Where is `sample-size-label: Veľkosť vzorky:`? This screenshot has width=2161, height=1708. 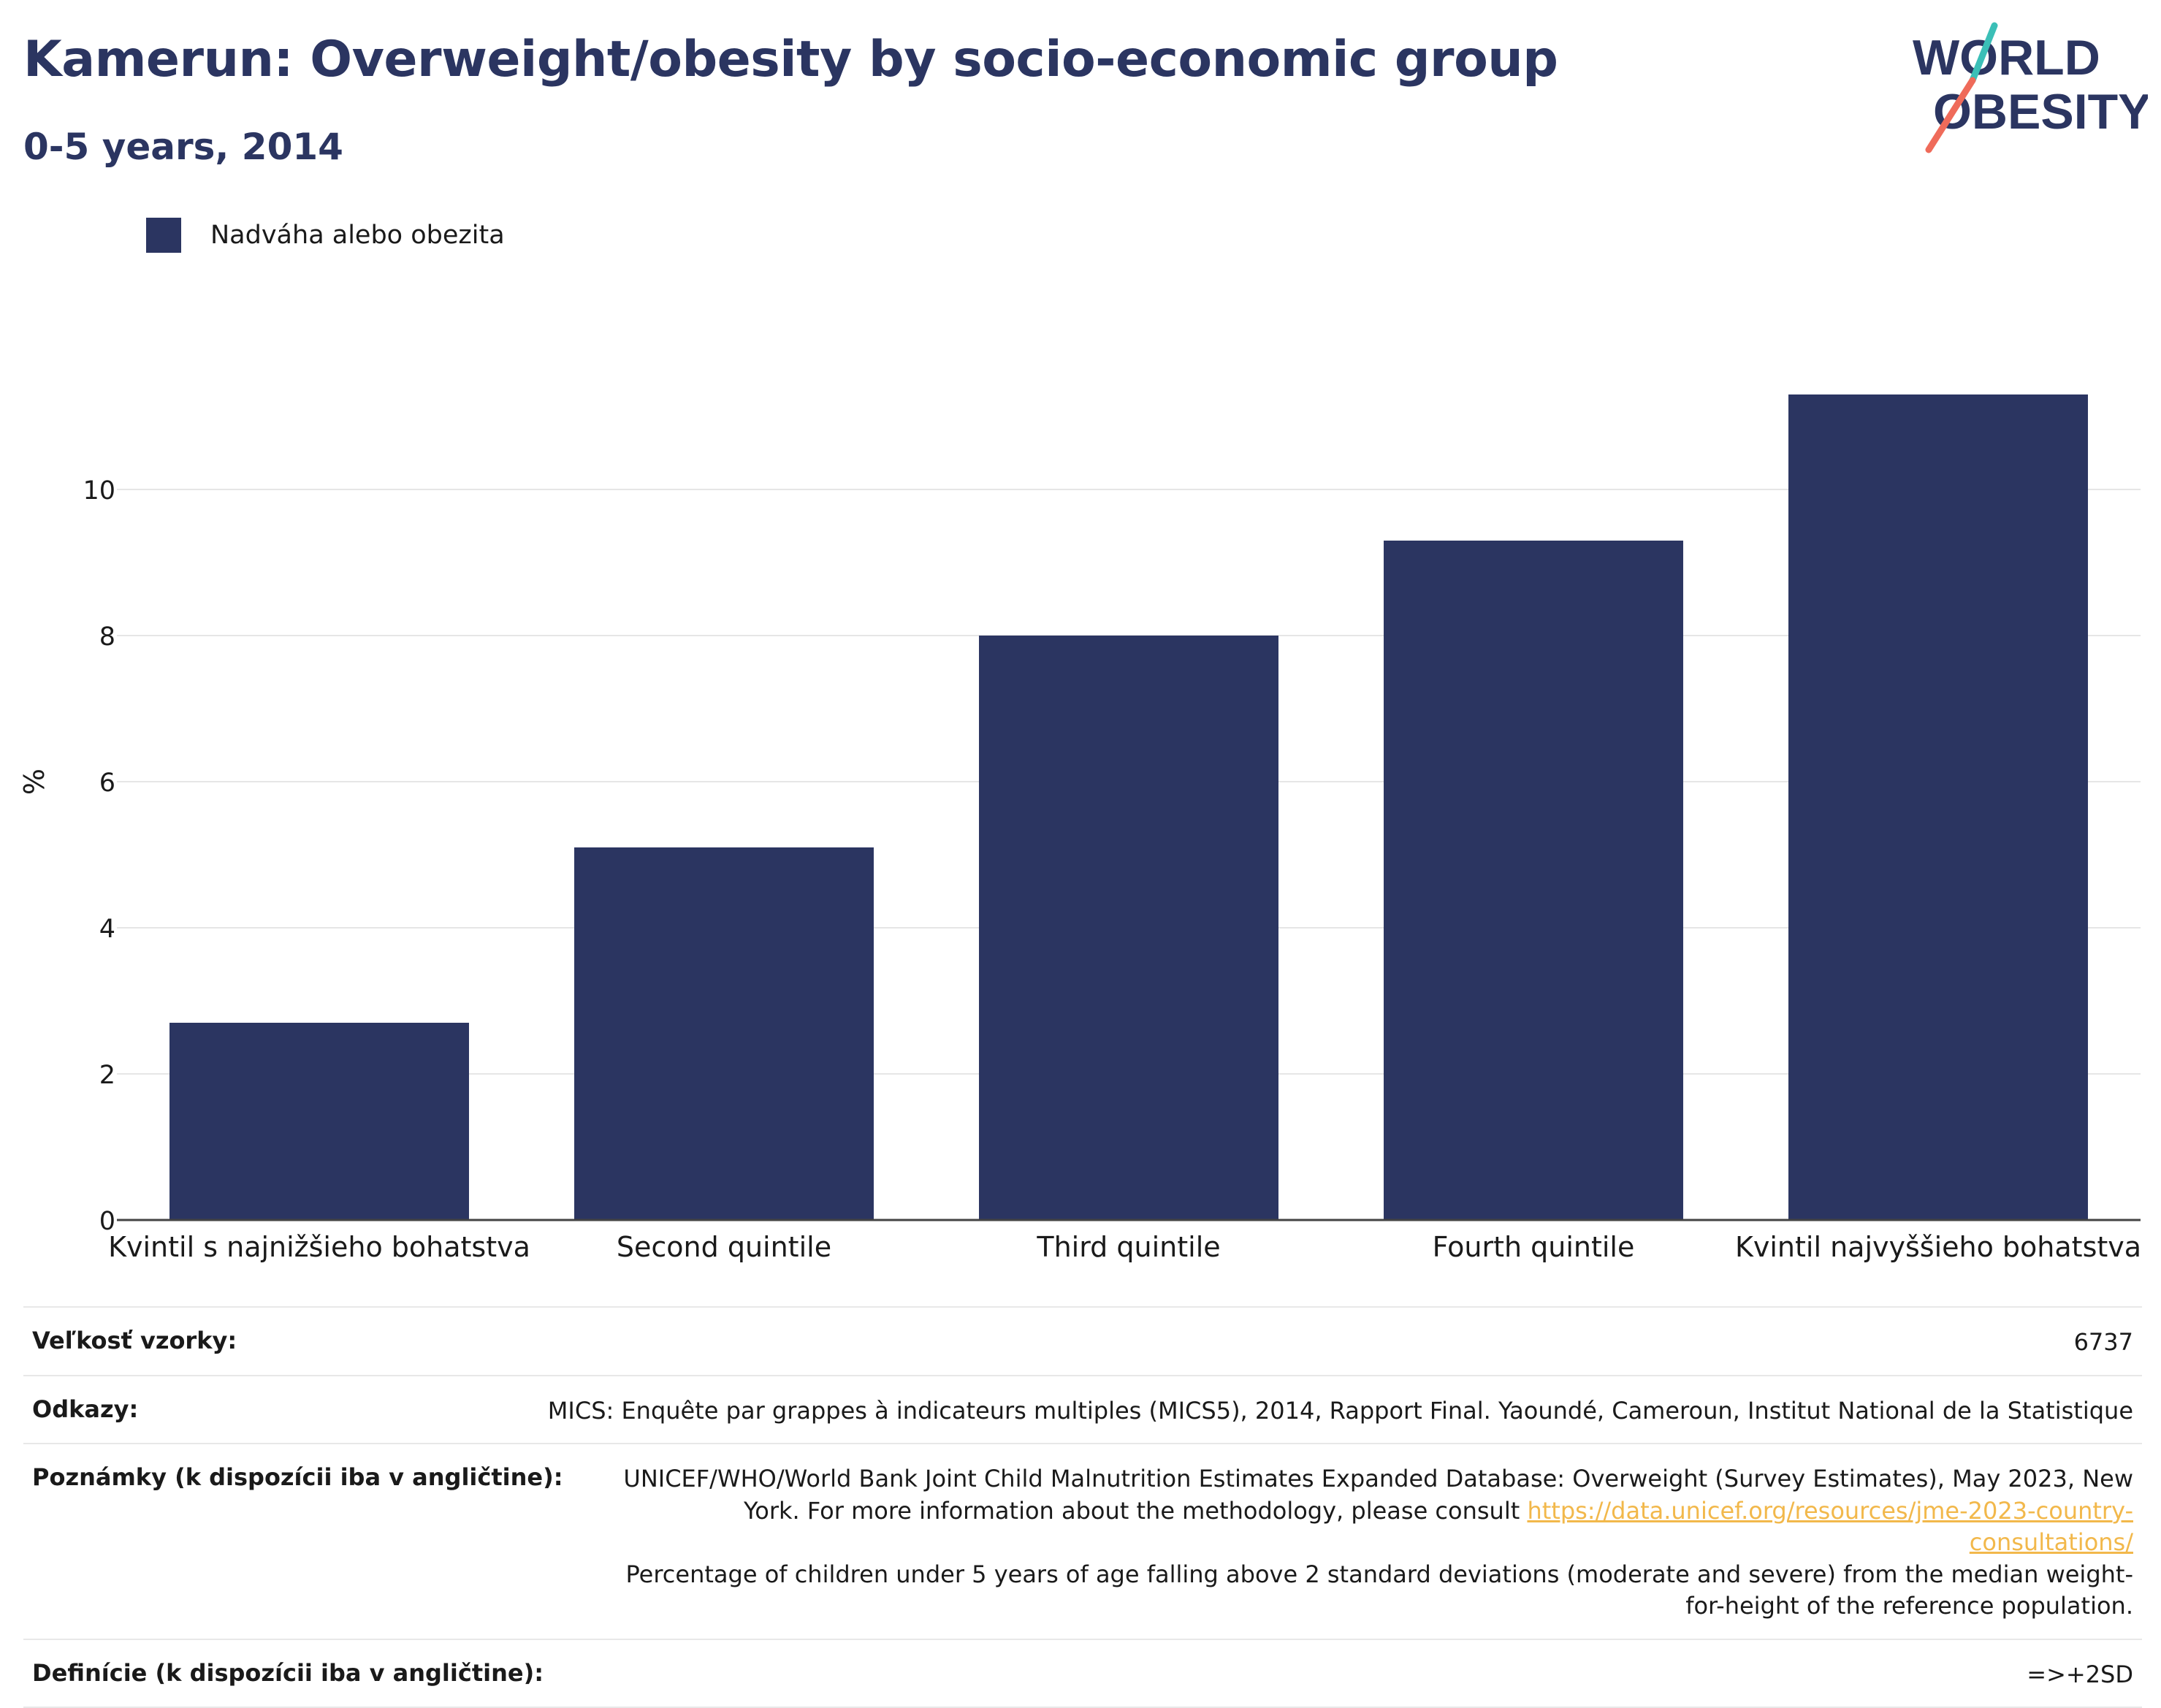
sample-size-label: Veľkosť vzorky: is located at coordinates (134, 1340).